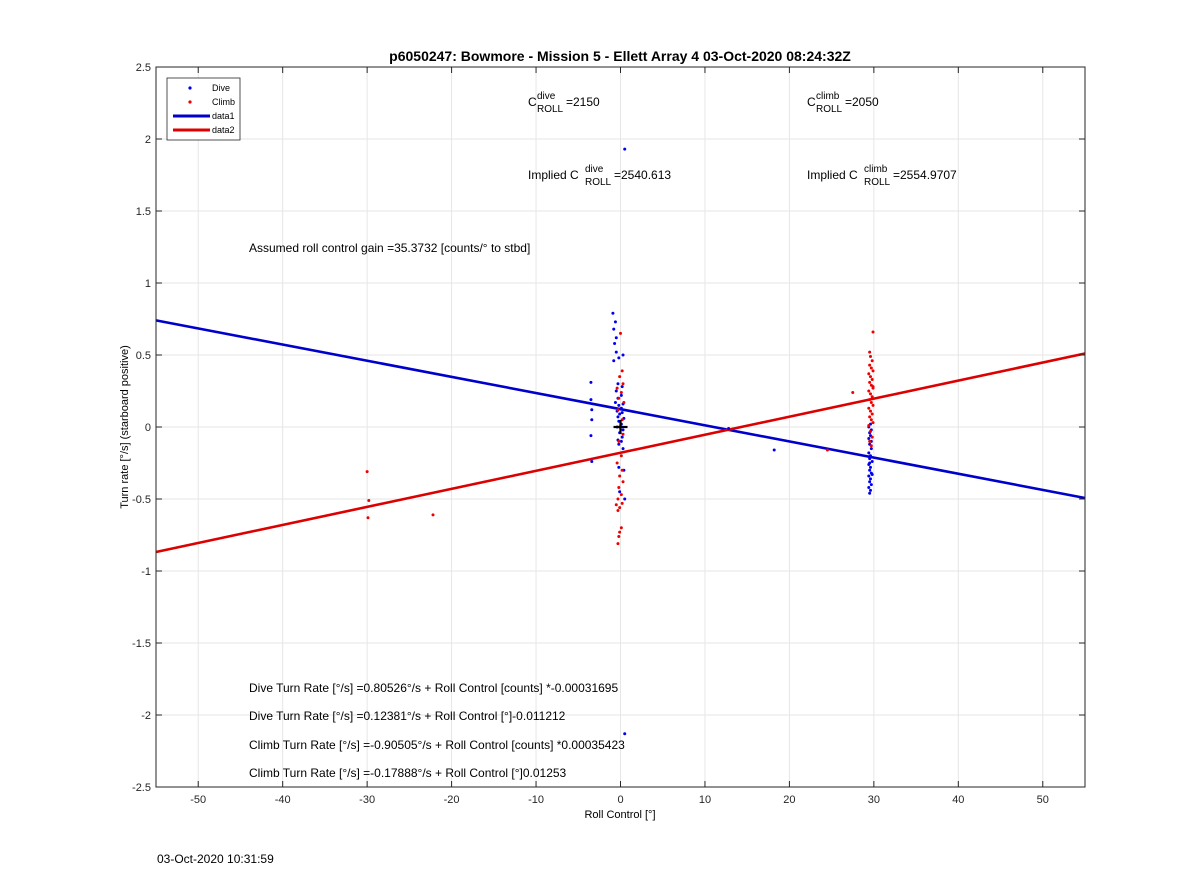 Image resolution: width=1200 pixels, height=885 pixels. I want to click on c-climb-letter: C, so click(811, 102).